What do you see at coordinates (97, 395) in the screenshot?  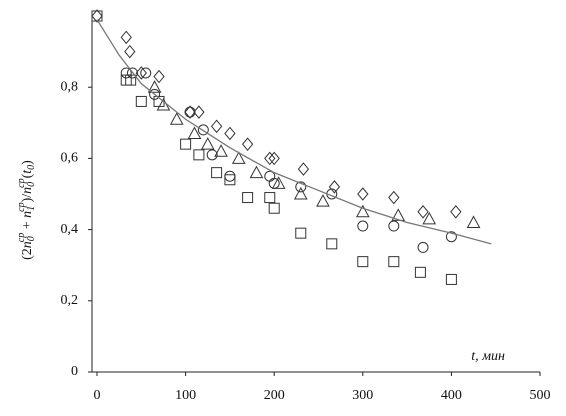 I see `x-tick-label: 0` at bounding box center [97, 395].